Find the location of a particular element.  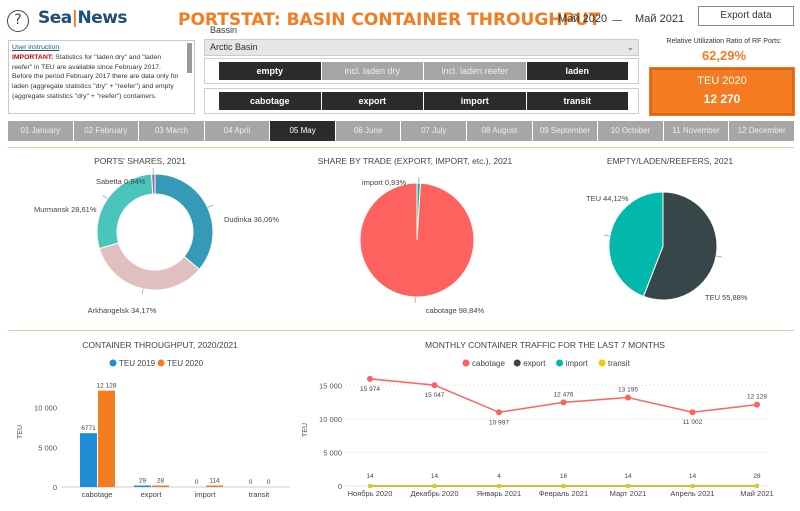

bar-value-import-1: 114 is located at coordinates (214, 481).